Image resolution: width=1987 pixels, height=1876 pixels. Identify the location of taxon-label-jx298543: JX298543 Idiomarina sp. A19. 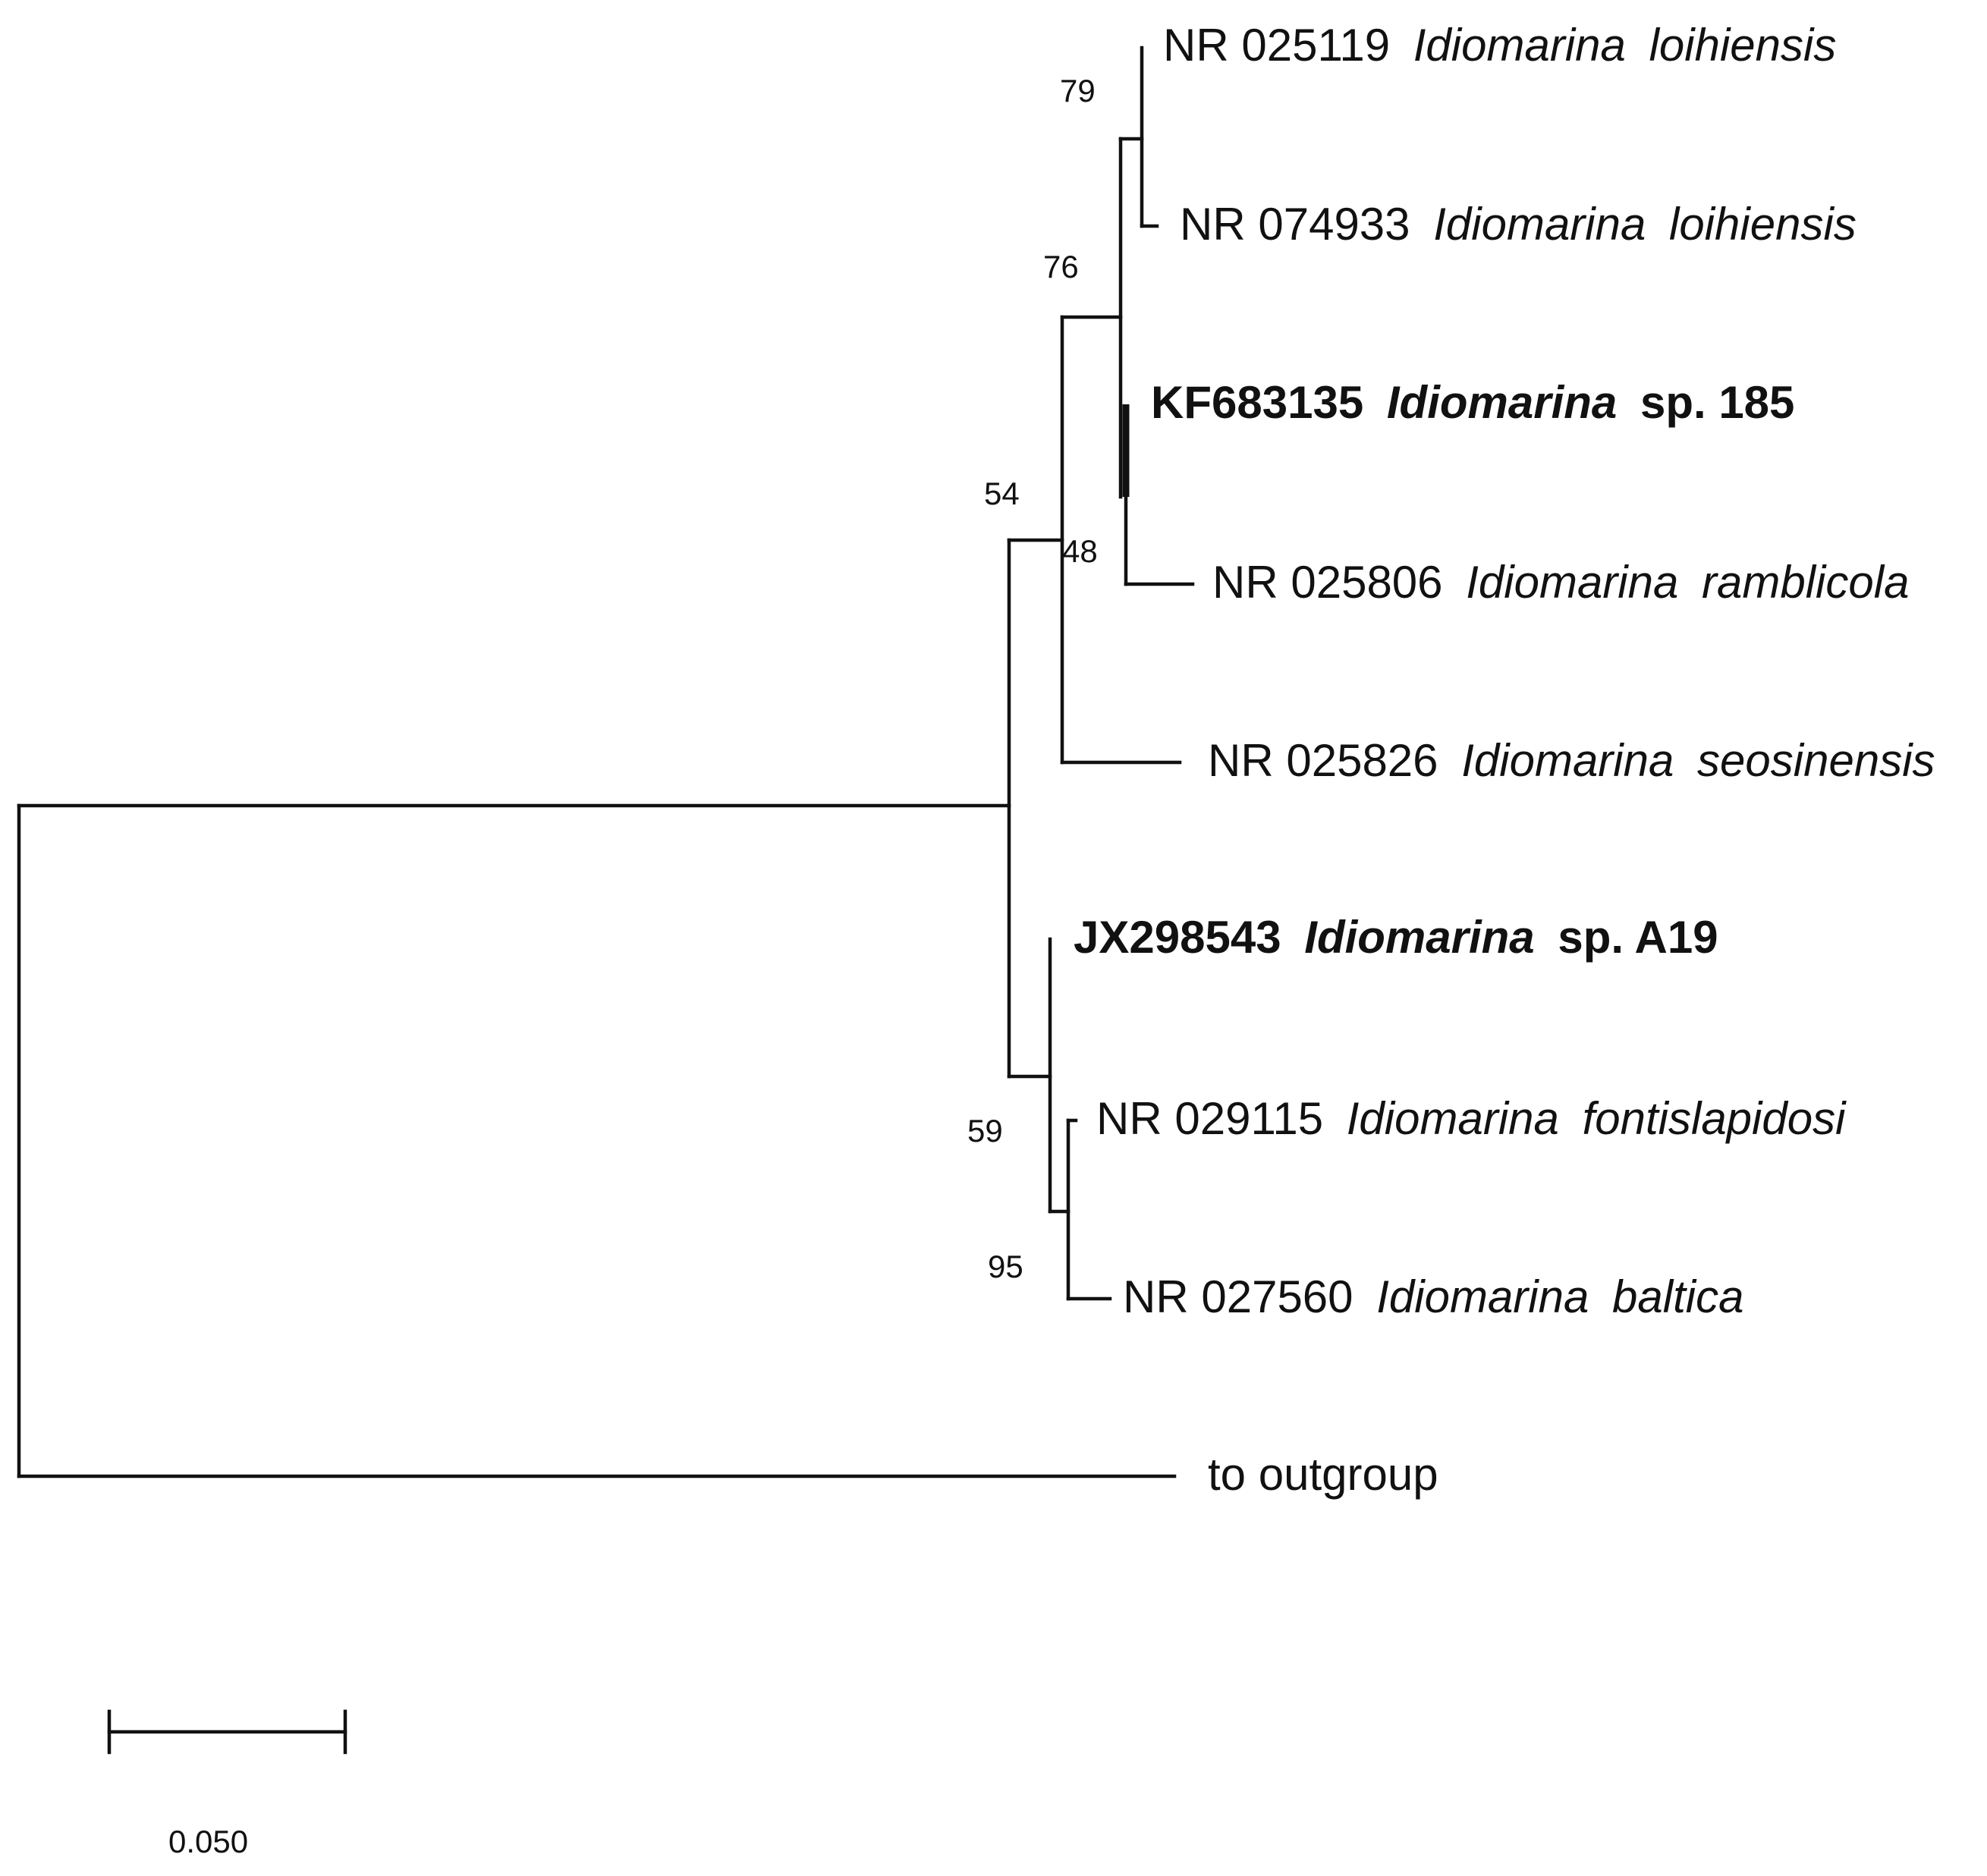
(1396, 937).